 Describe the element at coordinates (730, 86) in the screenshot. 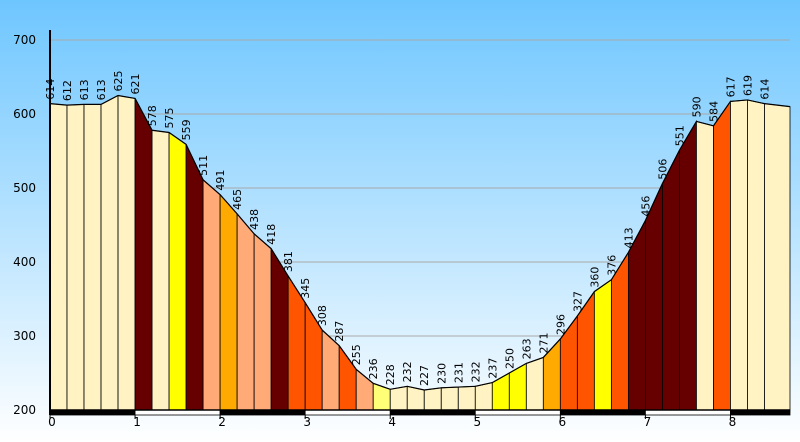

I see `elevation-data-label: 617` at that location.